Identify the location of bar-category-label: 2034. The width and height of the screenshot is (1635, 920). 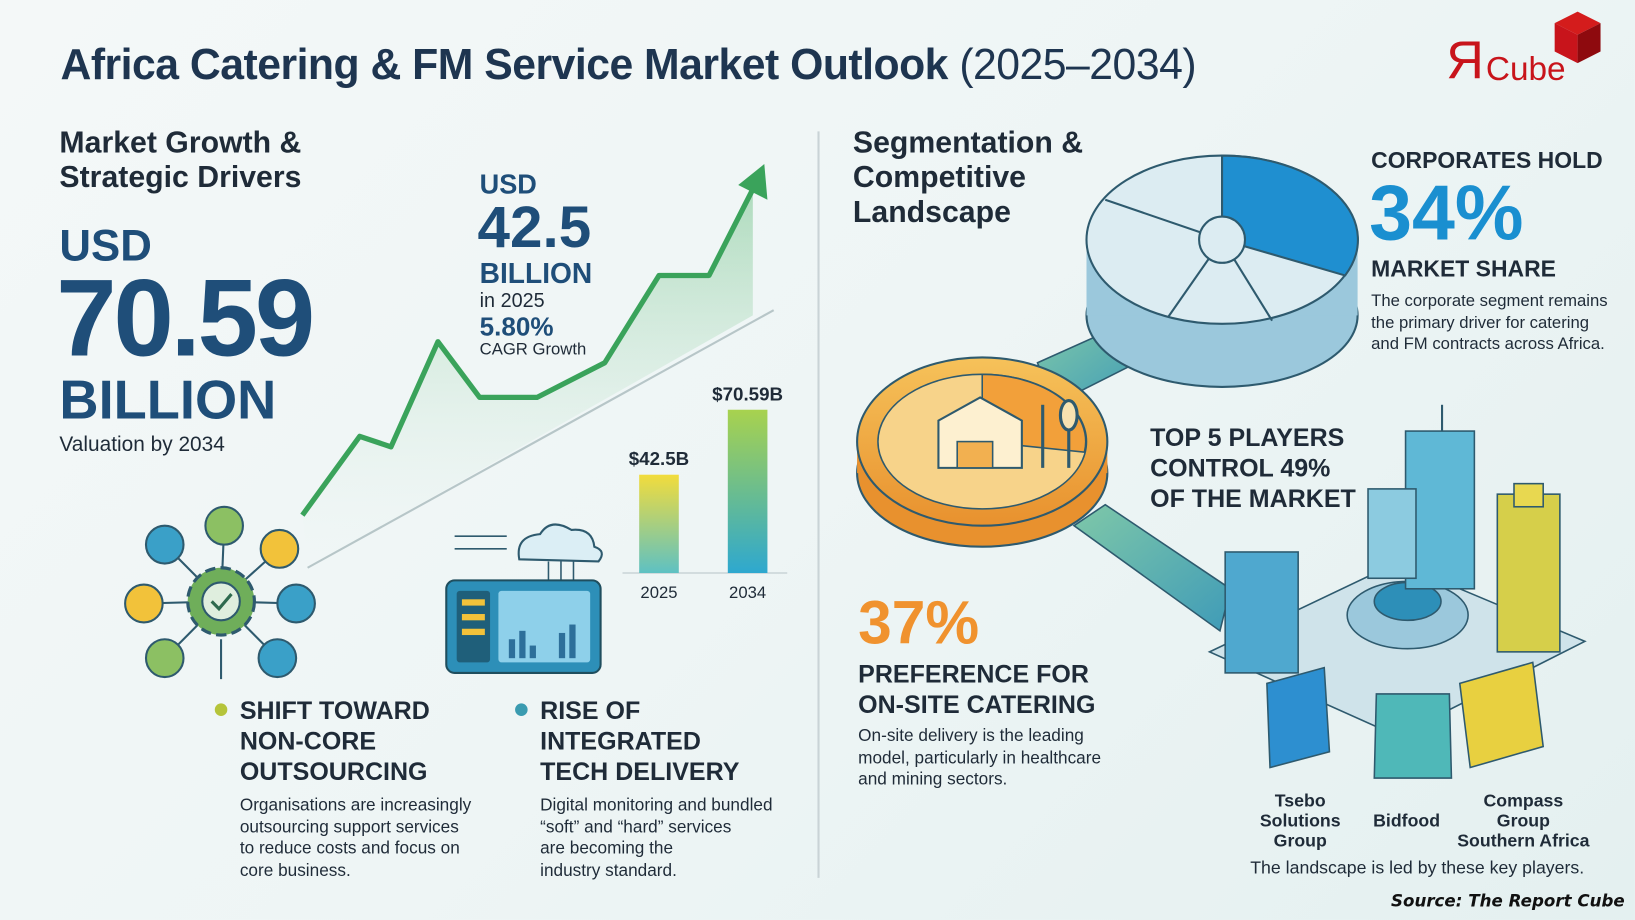
(747, 592).